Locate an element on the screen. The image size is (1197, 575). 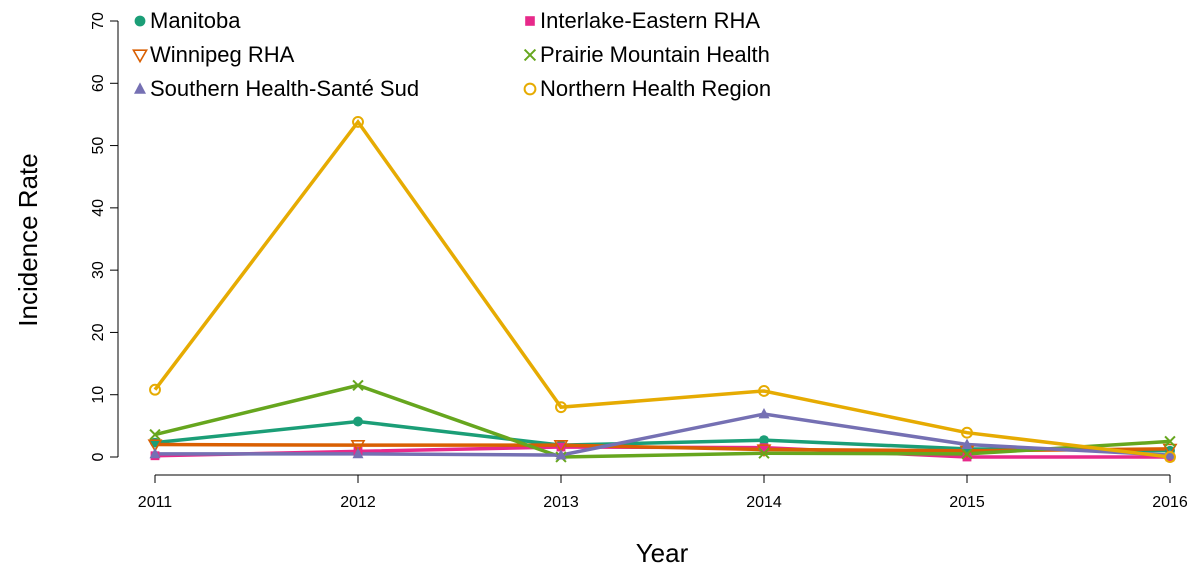
y-tick-label: 10 is located at coordinates (98, 395).